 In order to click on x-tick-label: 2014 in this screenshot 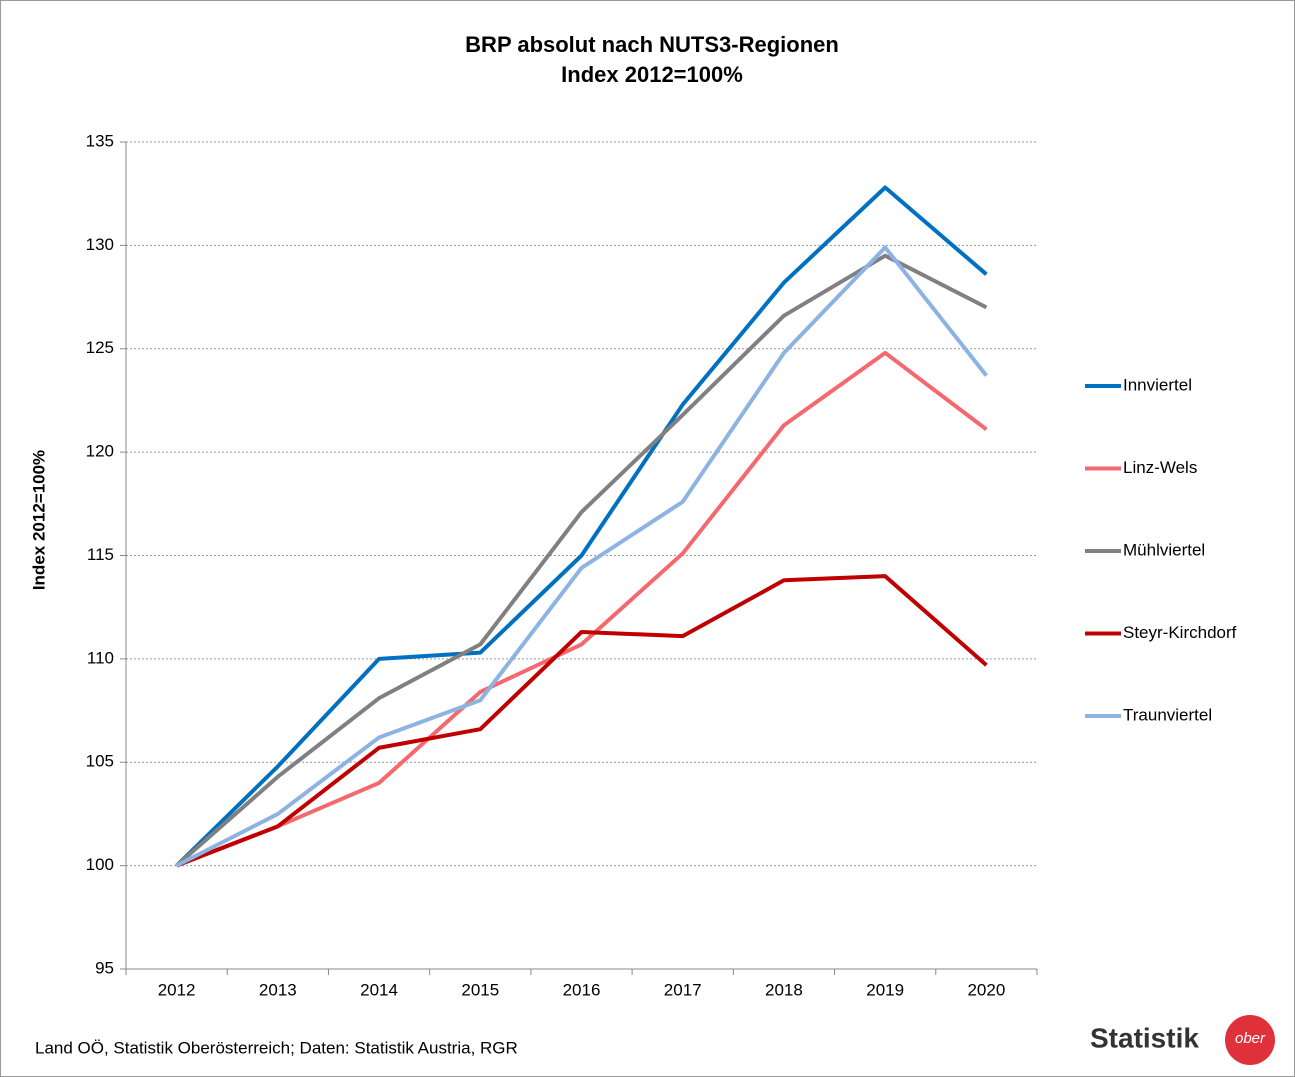, I will do `click(379, 989)`.